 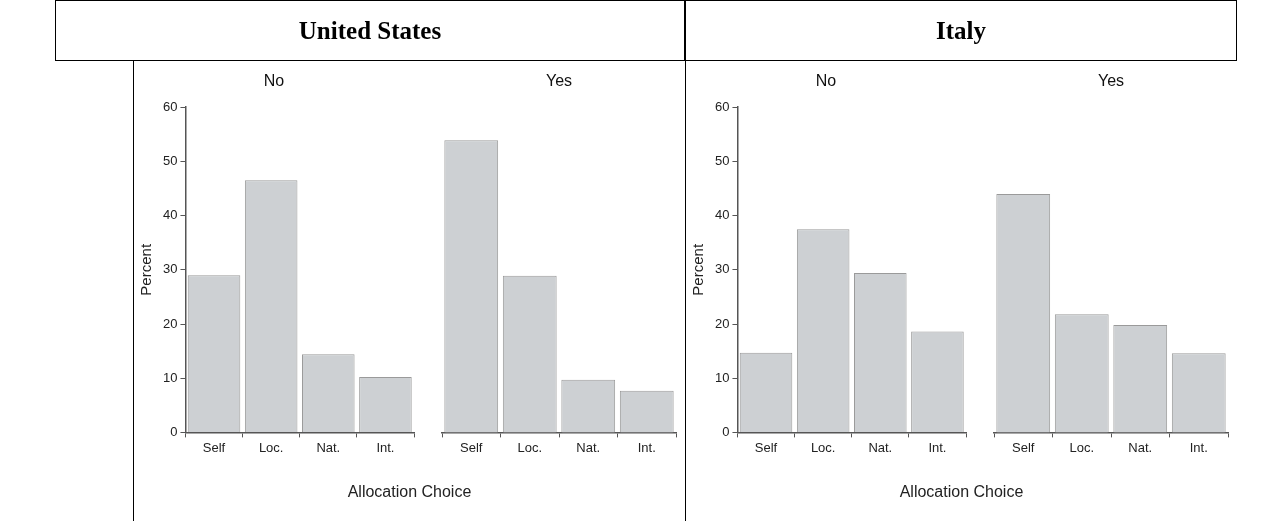 I want to click on chart-title: United States, so click(x=370, y=30).